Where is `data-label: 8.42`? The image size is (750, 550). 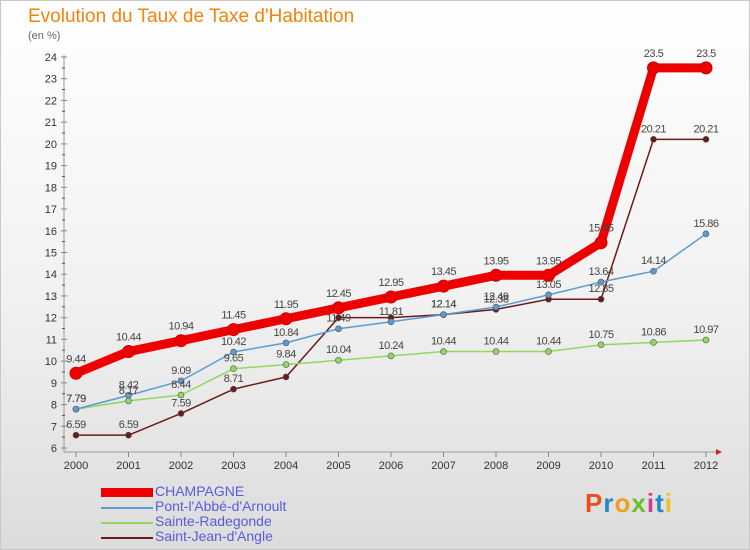
data-label: 8.42 is located at coordinates (129, 385).